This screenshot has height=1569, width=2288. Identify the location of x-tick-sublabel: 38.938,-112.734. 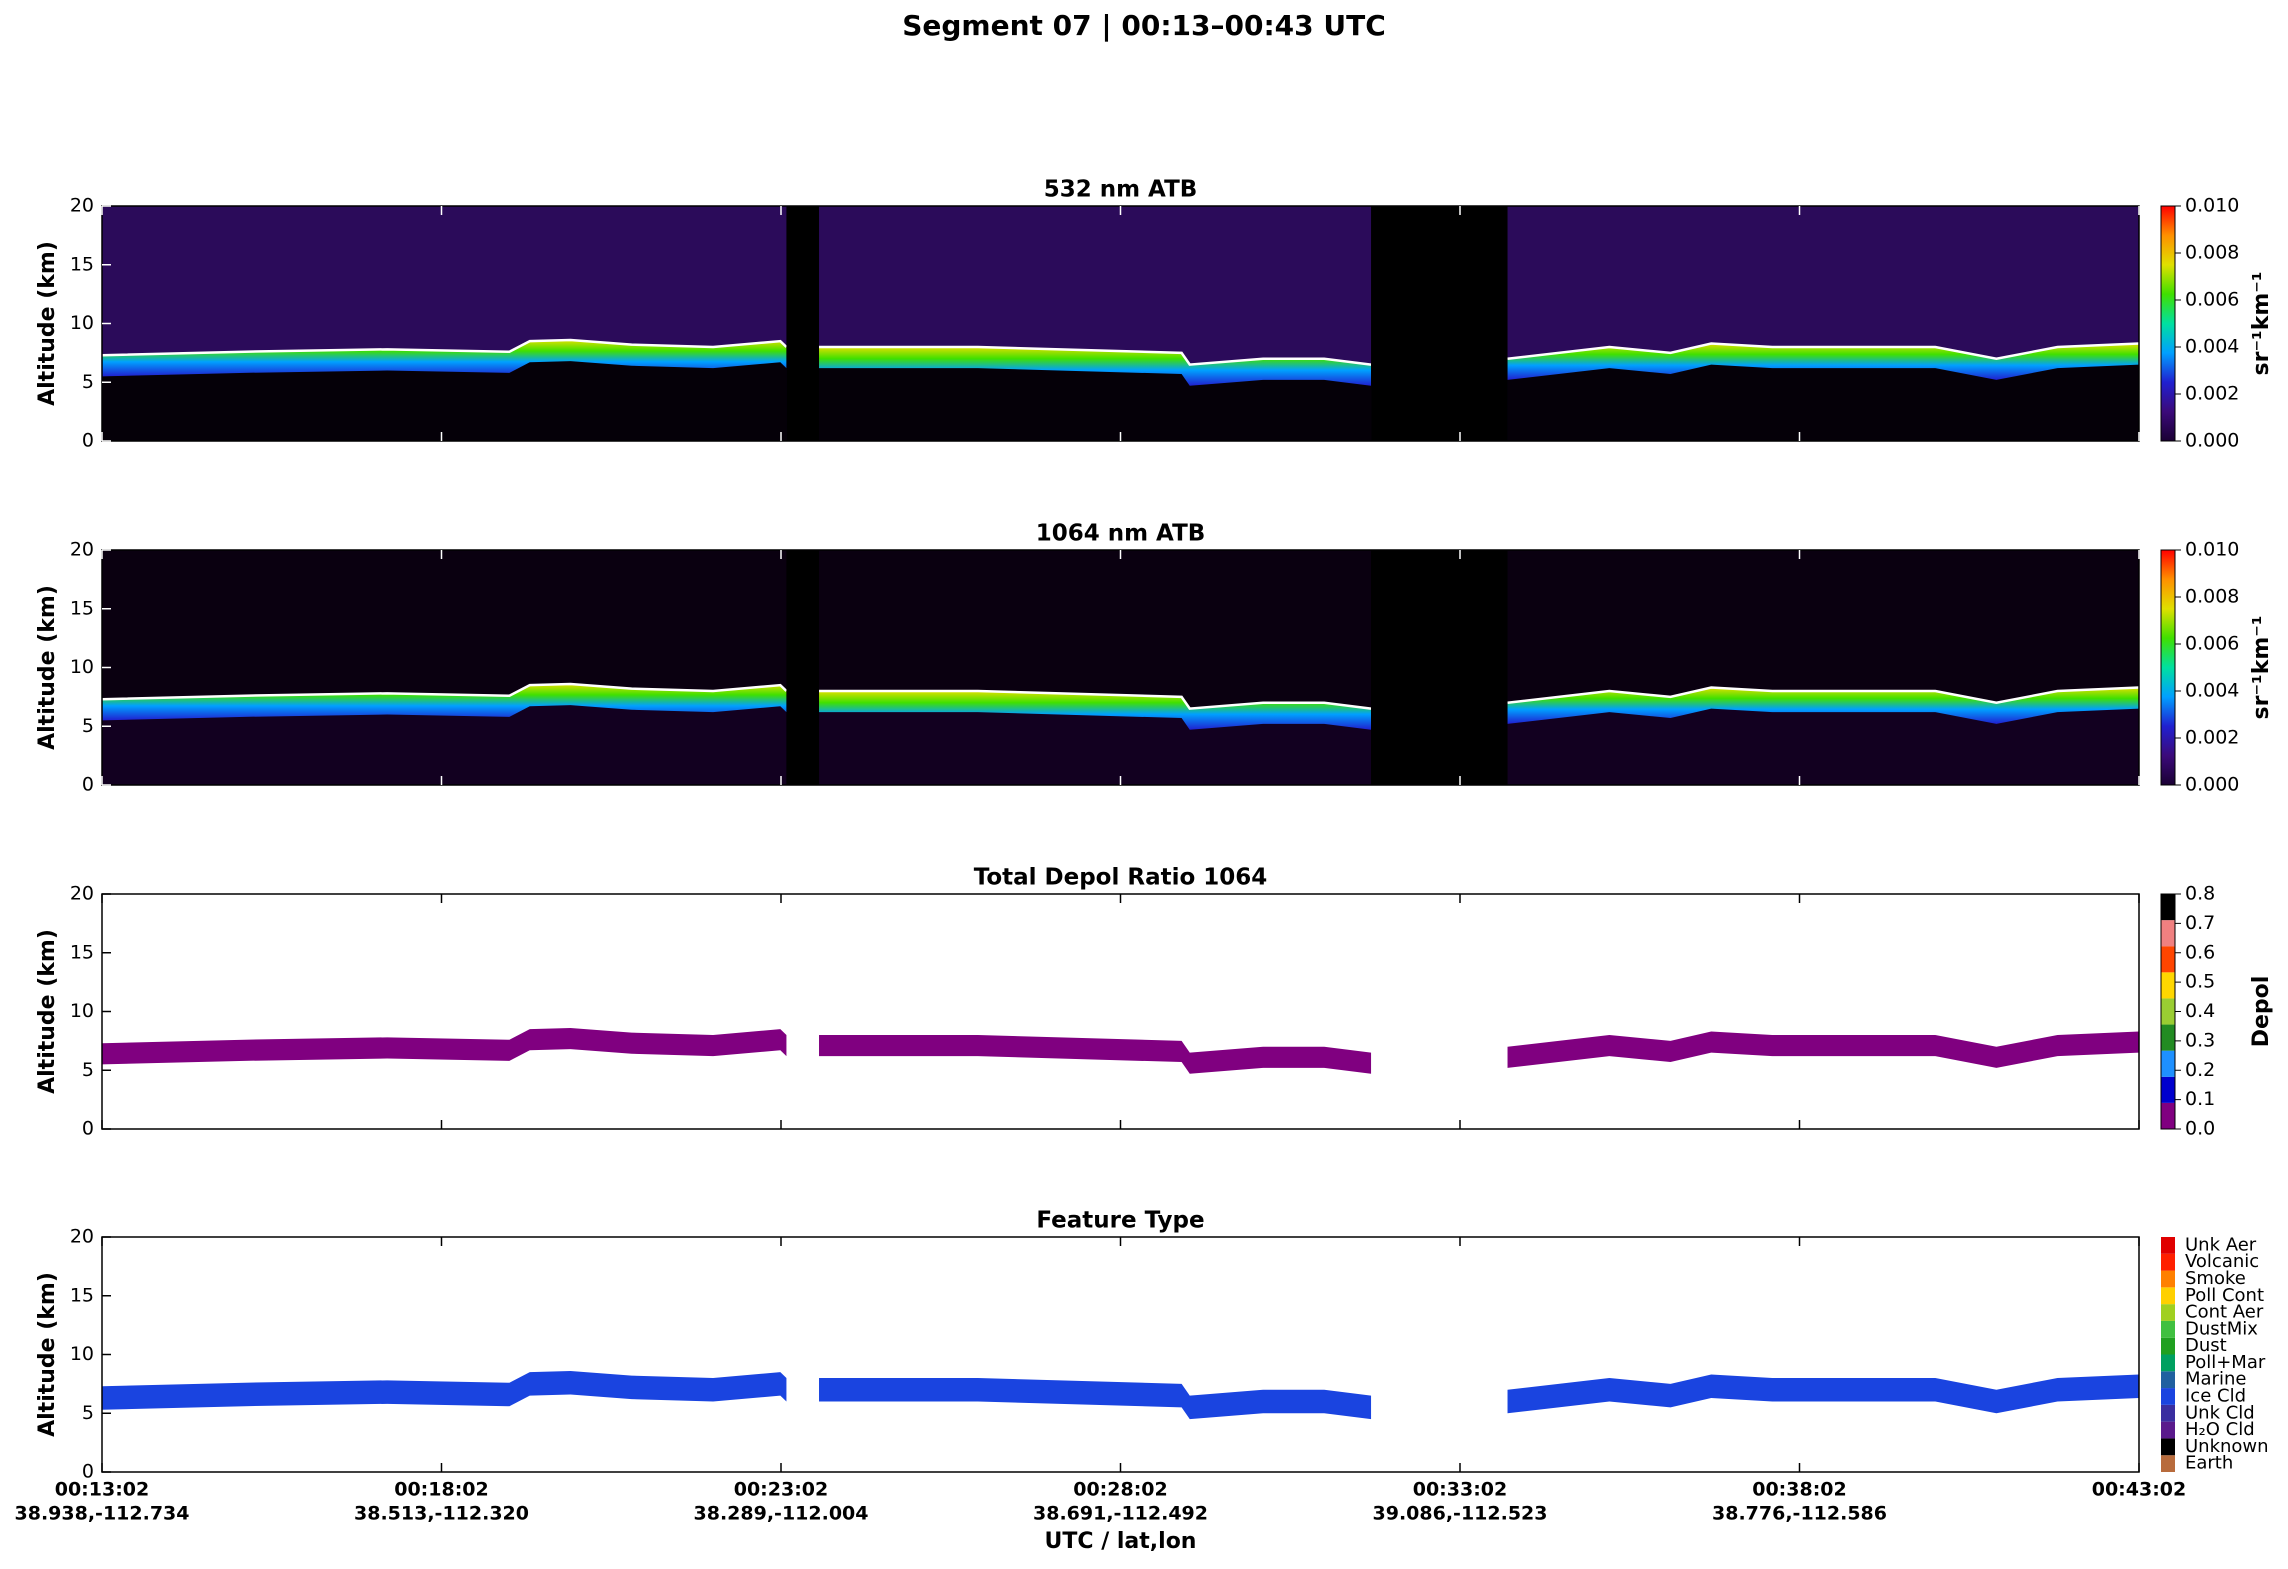
(102, 1514).